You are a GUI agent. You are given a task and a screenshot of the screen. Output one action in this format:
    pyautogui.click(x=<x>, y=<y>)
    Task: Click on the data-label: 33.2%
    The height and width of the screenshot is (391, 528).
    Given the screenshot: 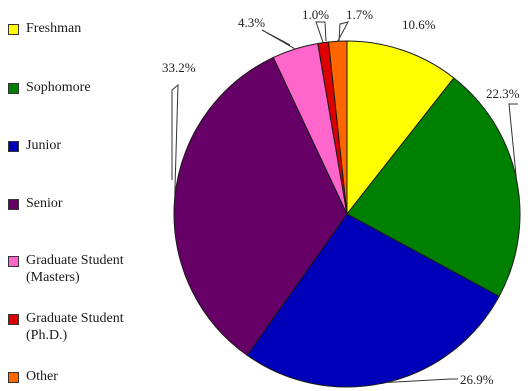 What is the action you would take?
    pyautogui.click(x=179, y=67)
    